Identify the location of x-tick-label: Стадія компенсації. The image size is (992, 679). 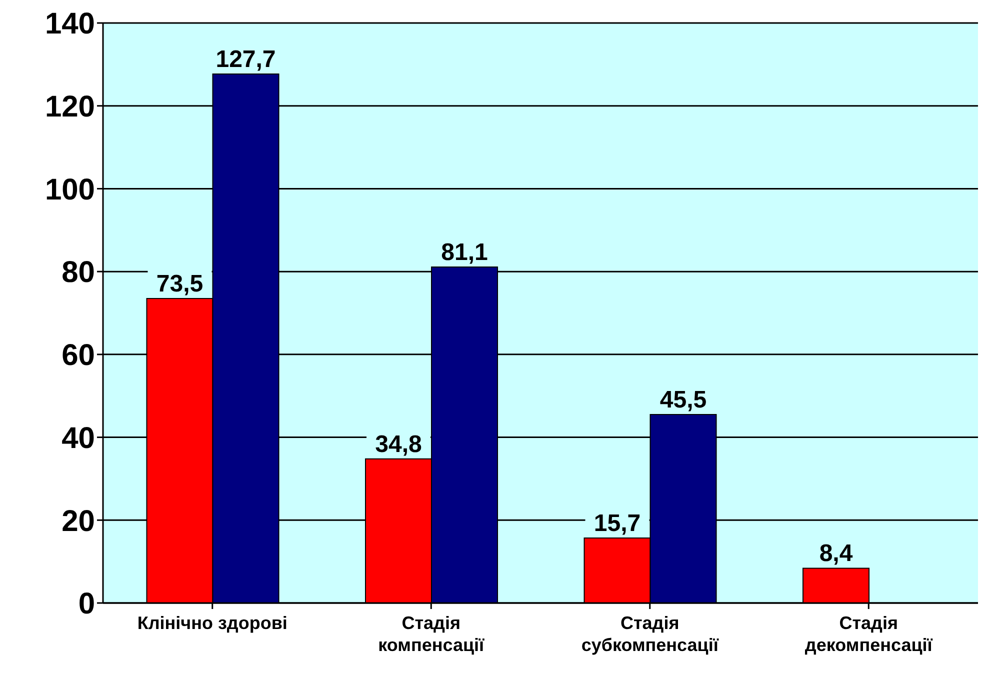
(432, 634).